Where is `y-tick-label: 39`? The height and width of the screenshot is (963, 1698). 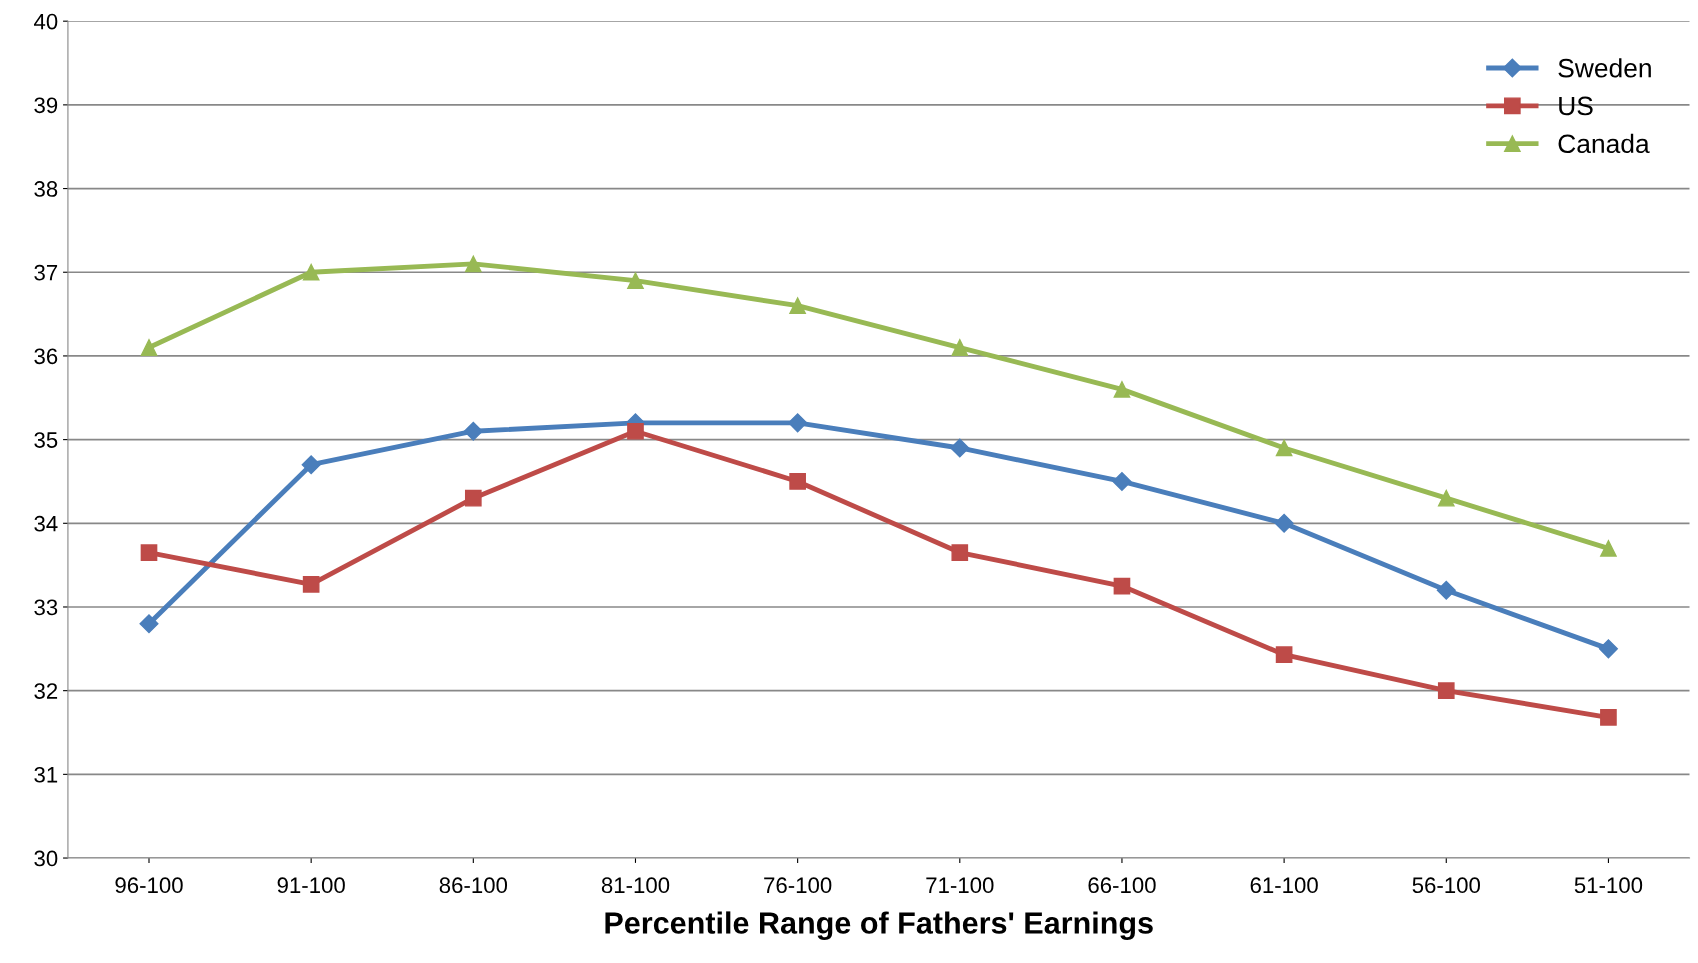
y-tick-label: 39 is located at coordinates (46, 105).